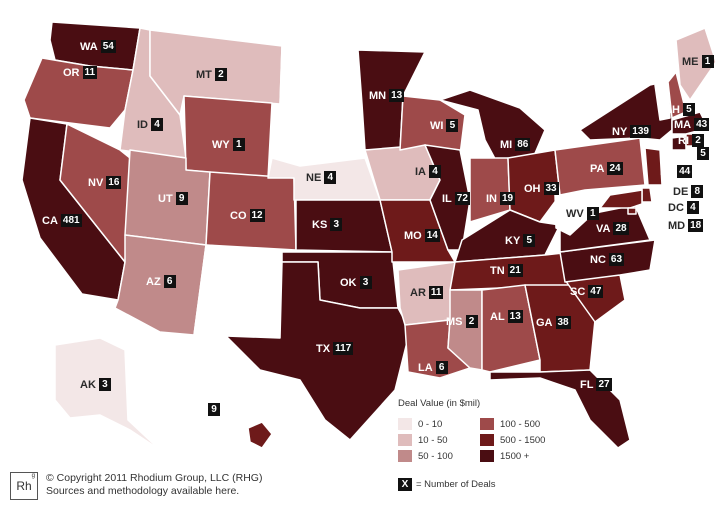 The height and width of the screenshot is (522, 722). What do you see at coordinates (621, 228) in the screenshot?
I see `deal-count: 28` at bounding box center [621, 228].